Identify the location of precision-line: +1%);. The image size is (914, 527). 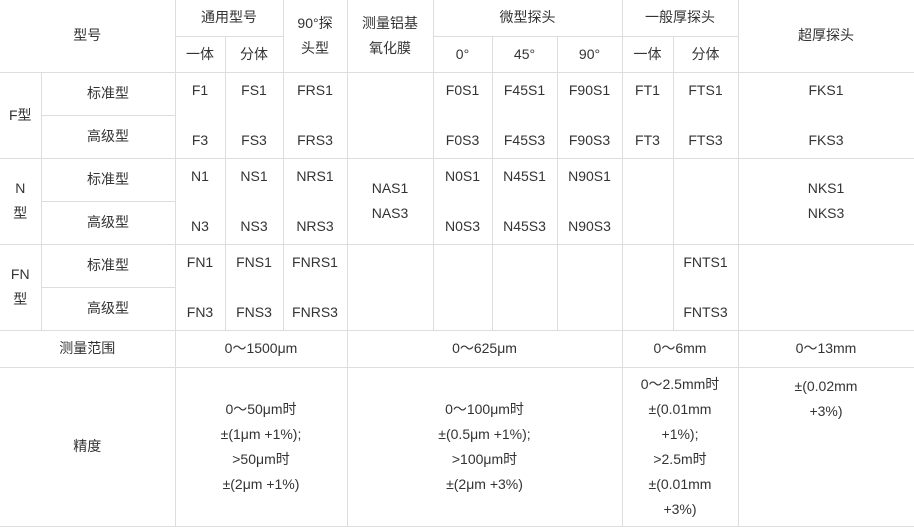
(680, 433).